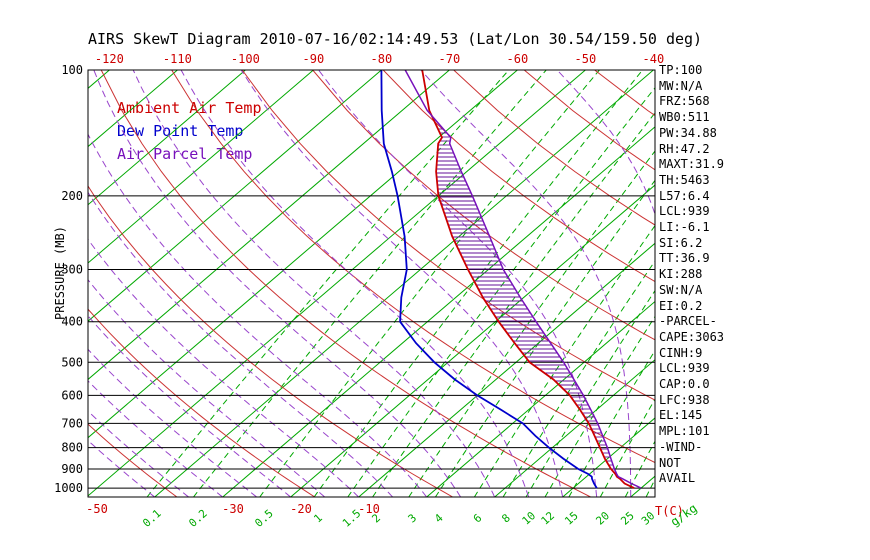 This screenshot has width=870, height=560. What do you see at coordinates (413, 518) in the screenshot?
I see `svg-text: 3` at bounding box center [413, 518].